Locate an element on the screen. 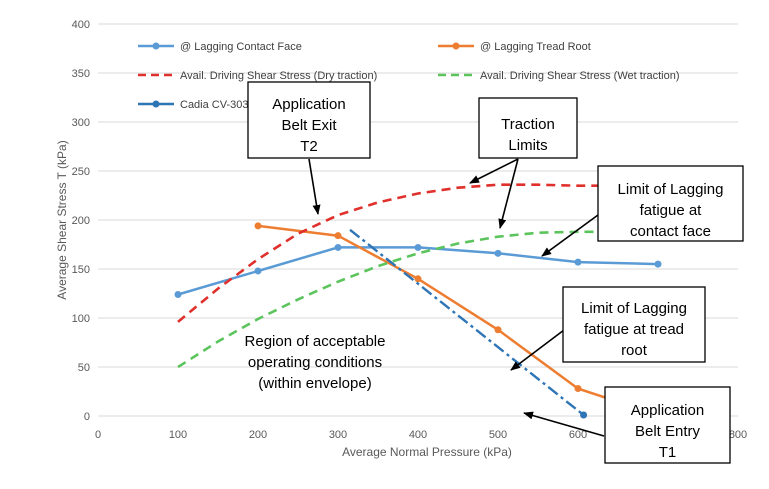 The image size is (769, 489). callout-text-traction-limits-1: Limits is located at coordinates (527, 145).